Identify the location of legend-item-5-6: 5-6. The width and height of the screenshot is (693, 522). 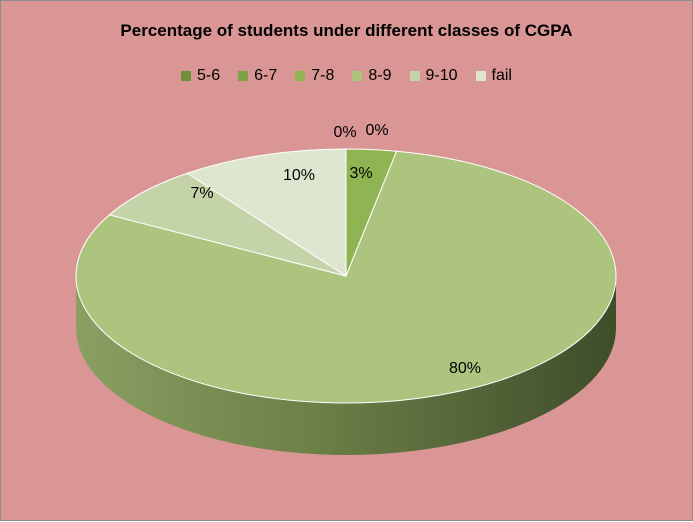
(200, 76).